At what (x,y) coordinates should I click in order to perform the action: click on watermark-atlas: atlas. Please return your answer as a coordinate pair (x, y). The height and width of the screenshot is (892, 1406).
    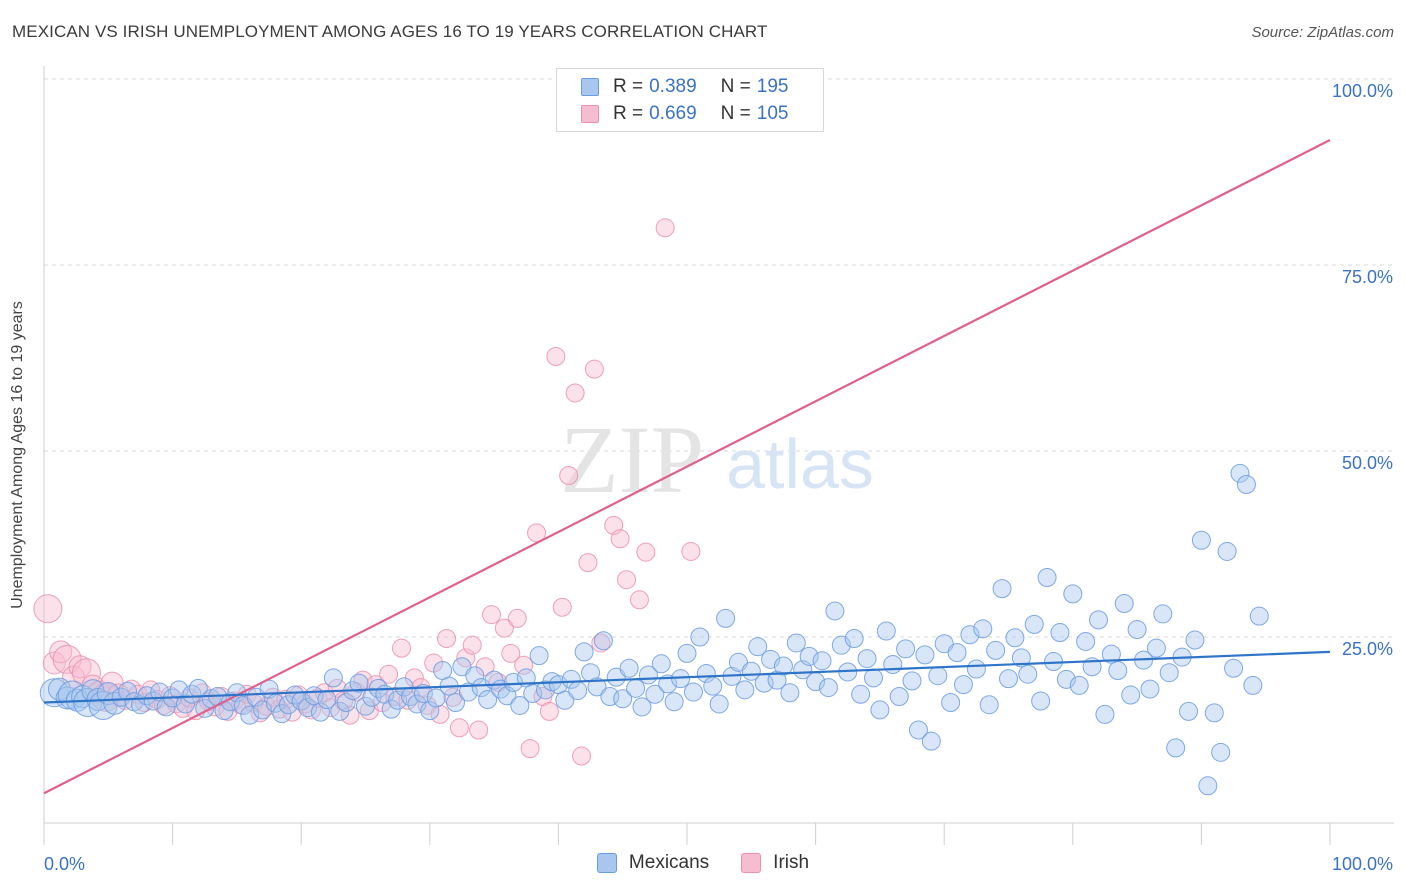
    Looking at the image, I should click on (800, 464).